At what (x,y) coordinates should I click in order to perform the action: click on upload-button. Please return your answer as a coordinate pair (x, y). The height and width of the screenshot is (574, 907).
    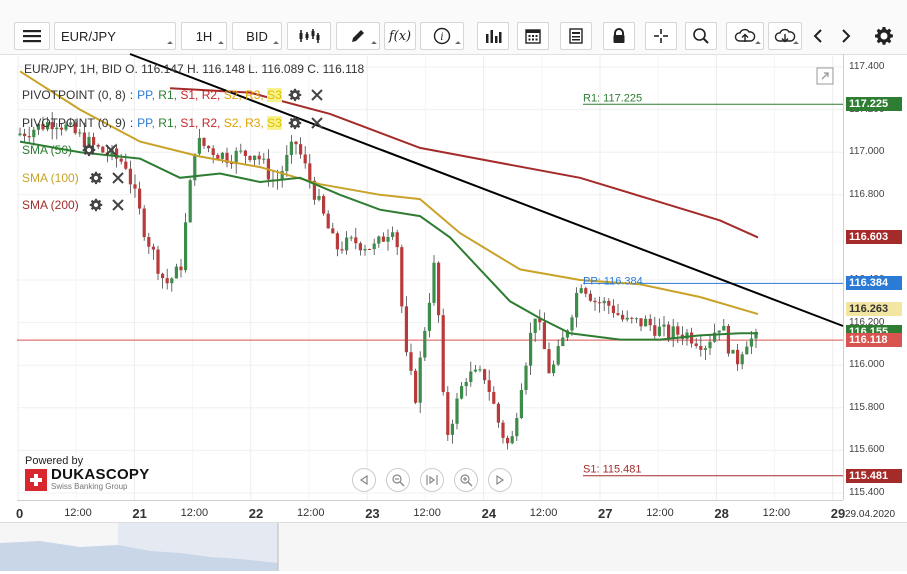
    Looking at the image, I should click on (745, 36).